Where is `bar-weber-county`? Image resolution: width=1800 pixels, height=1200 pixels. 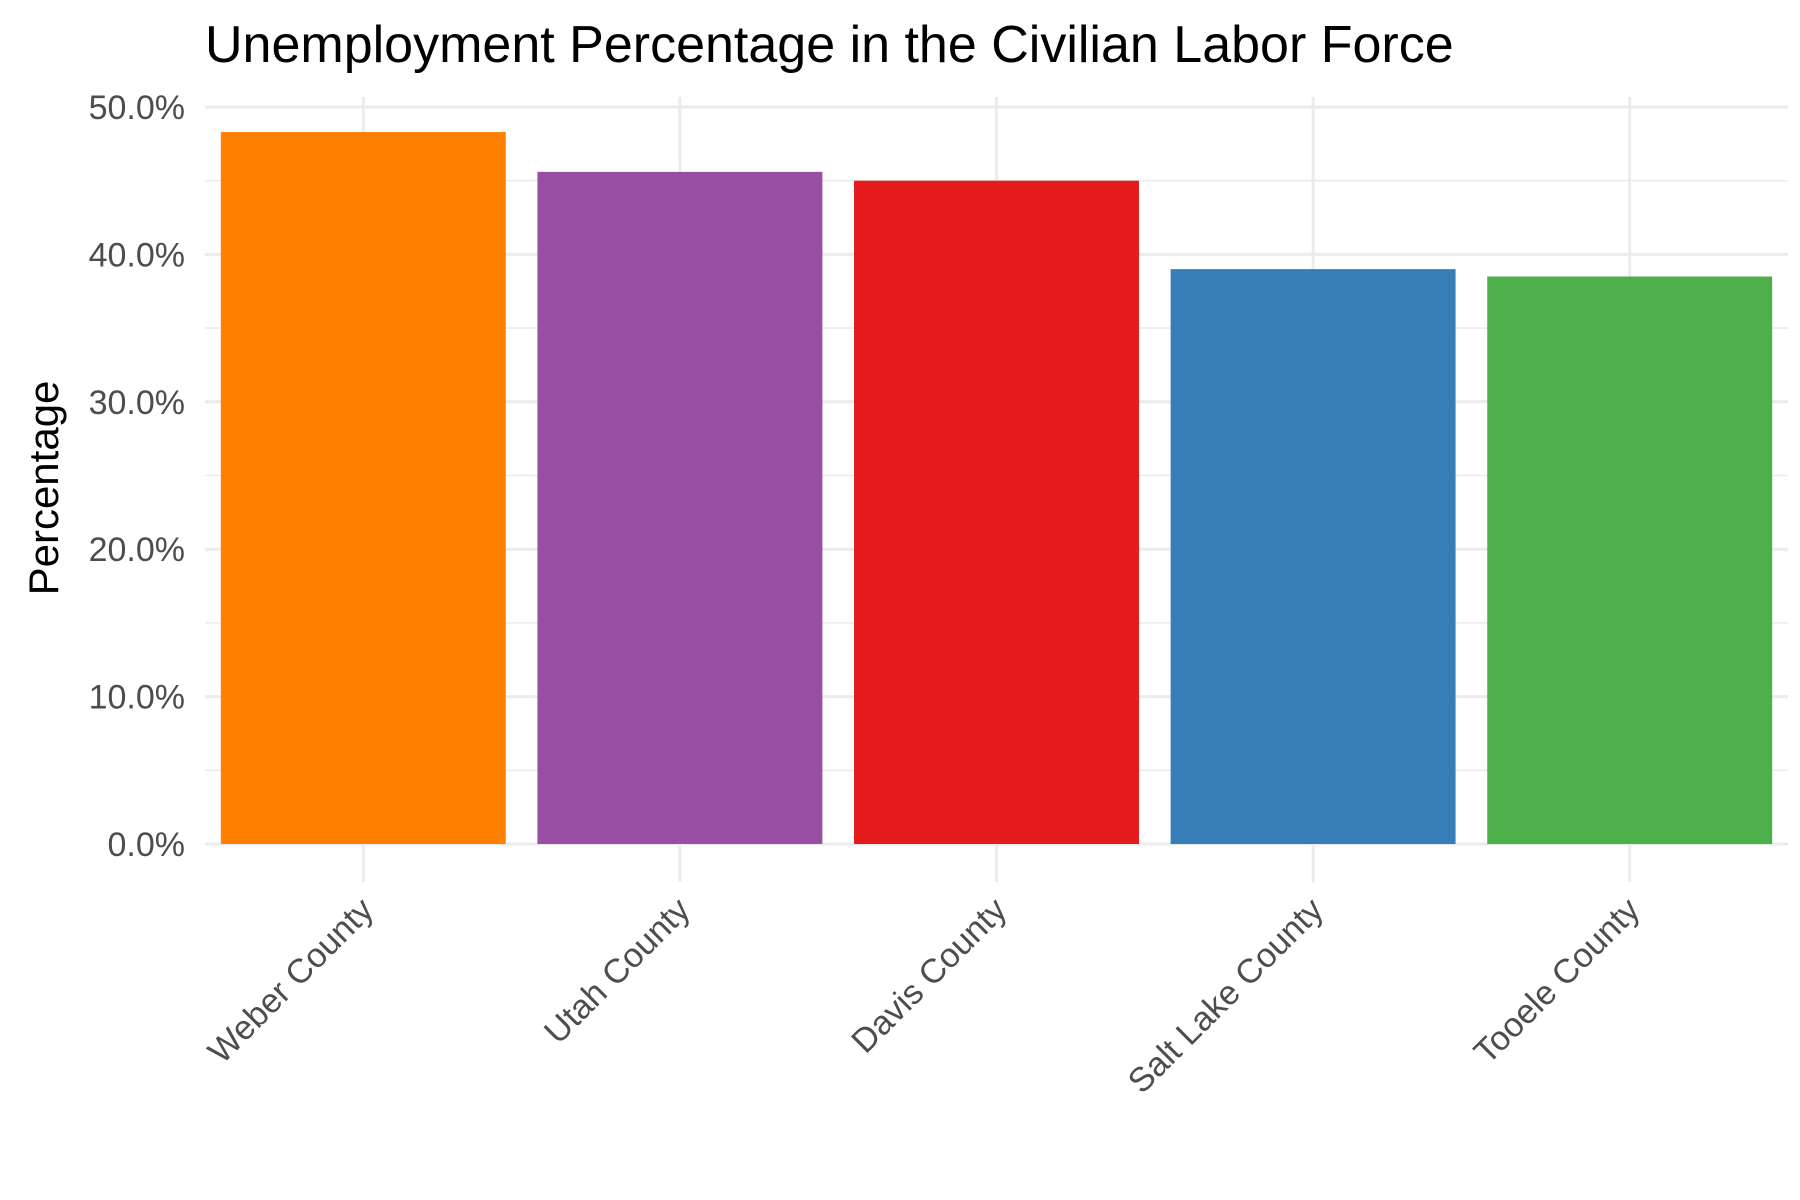
bar-weber-county is located at coordinates (363, 488).